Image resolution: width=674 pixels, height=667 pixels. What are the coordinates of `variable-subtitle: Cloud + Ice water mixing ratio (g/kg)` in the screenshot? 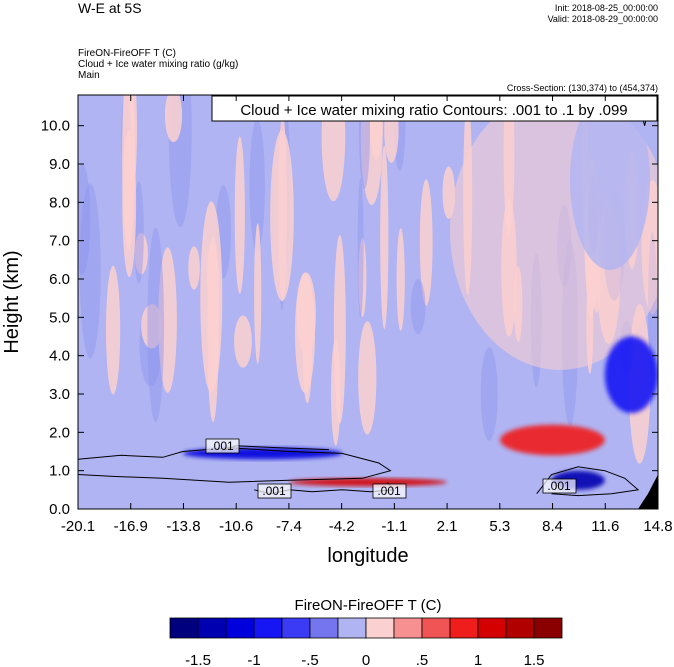 It's located at (158, 64).